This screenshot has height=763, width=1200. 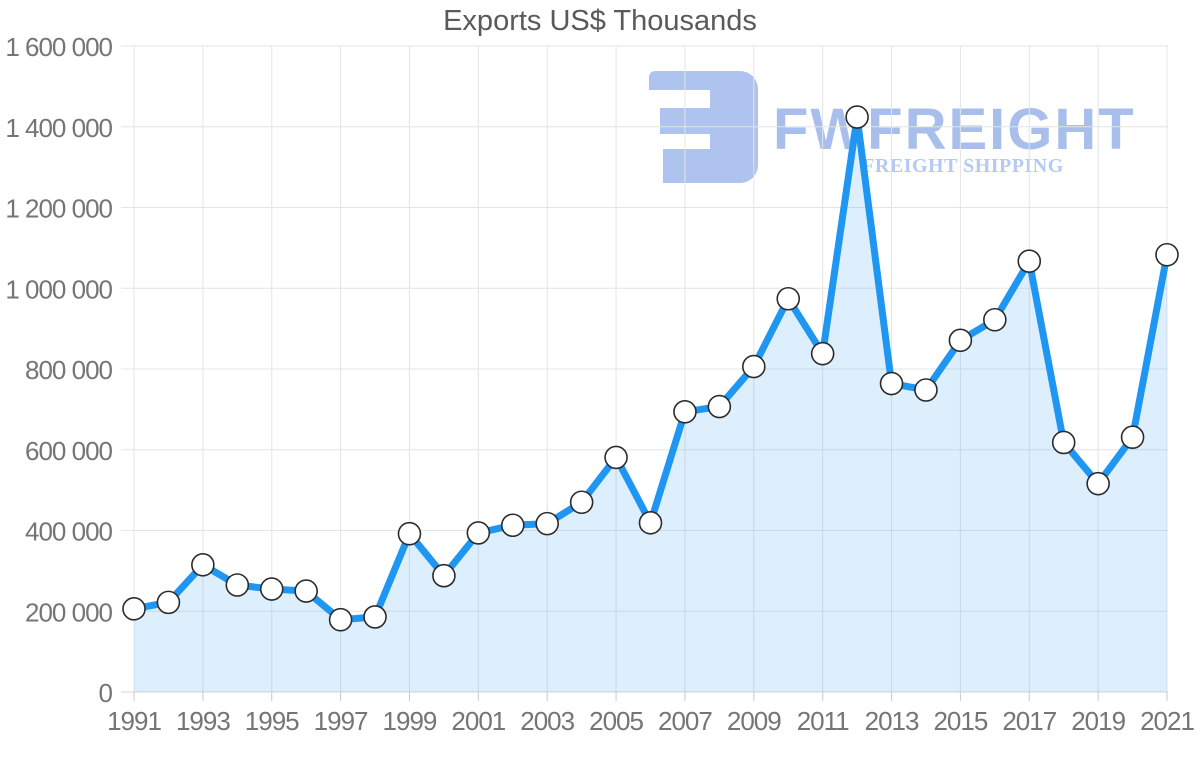 What do you see at coordinates (69, 532) in the screenshot?
I see `y-tick-label: 400 000` at bounding box center [69, 532].